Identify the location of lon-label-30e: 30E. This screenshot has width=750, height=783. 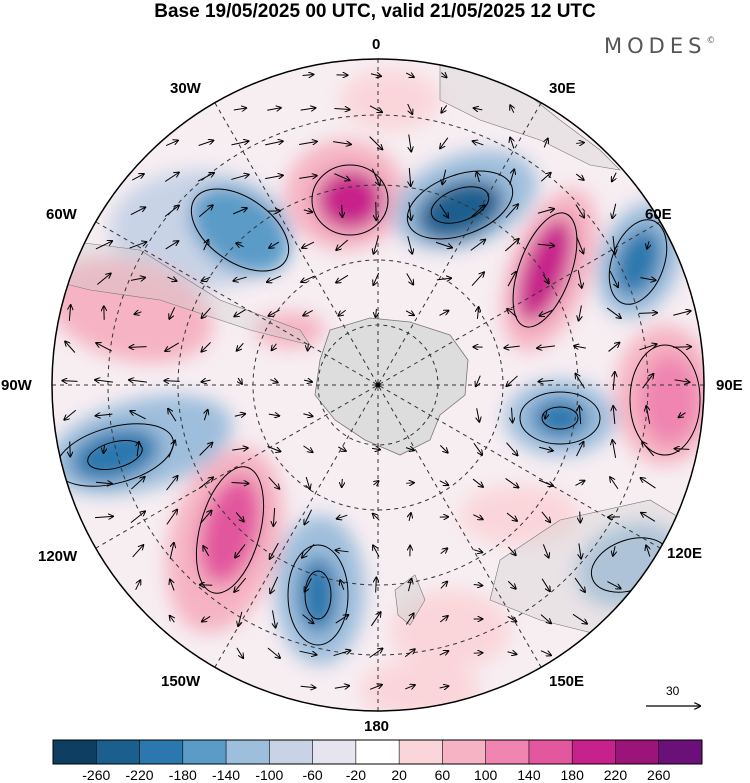
(562, 88).